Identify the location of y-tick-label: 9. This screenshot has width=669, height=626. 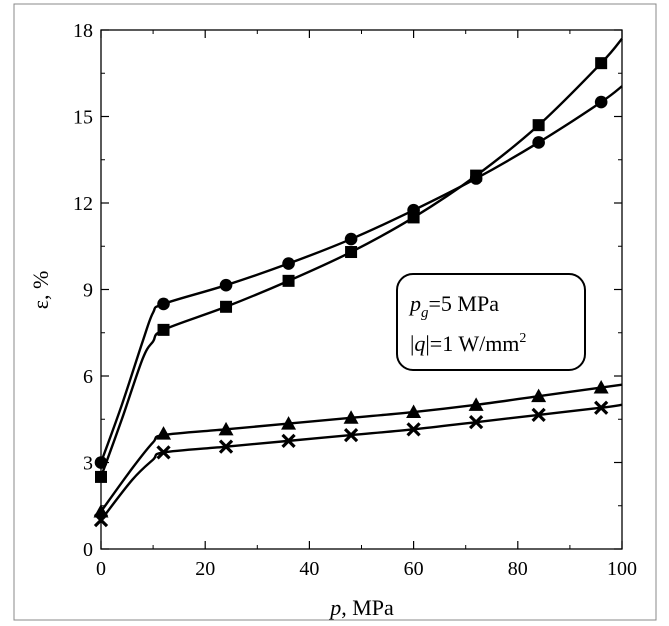
(88, 291).